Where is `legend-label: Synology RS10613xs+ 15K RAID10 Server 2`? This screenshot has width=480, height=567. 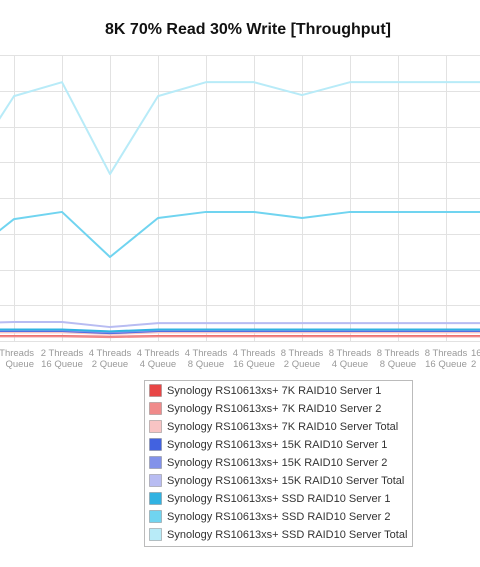
legend-label: Synology RS10613xs+ 15K RAID10 Server 2 is located at coordinates (277, 463).